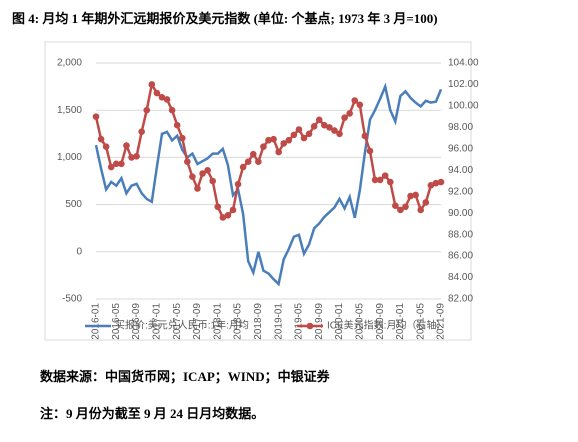 This screenshot has width=578, height=442. Describe the element at coordinates (460, 234) in the screenshot. I see `y2-tick-label: 88.00` at that location.